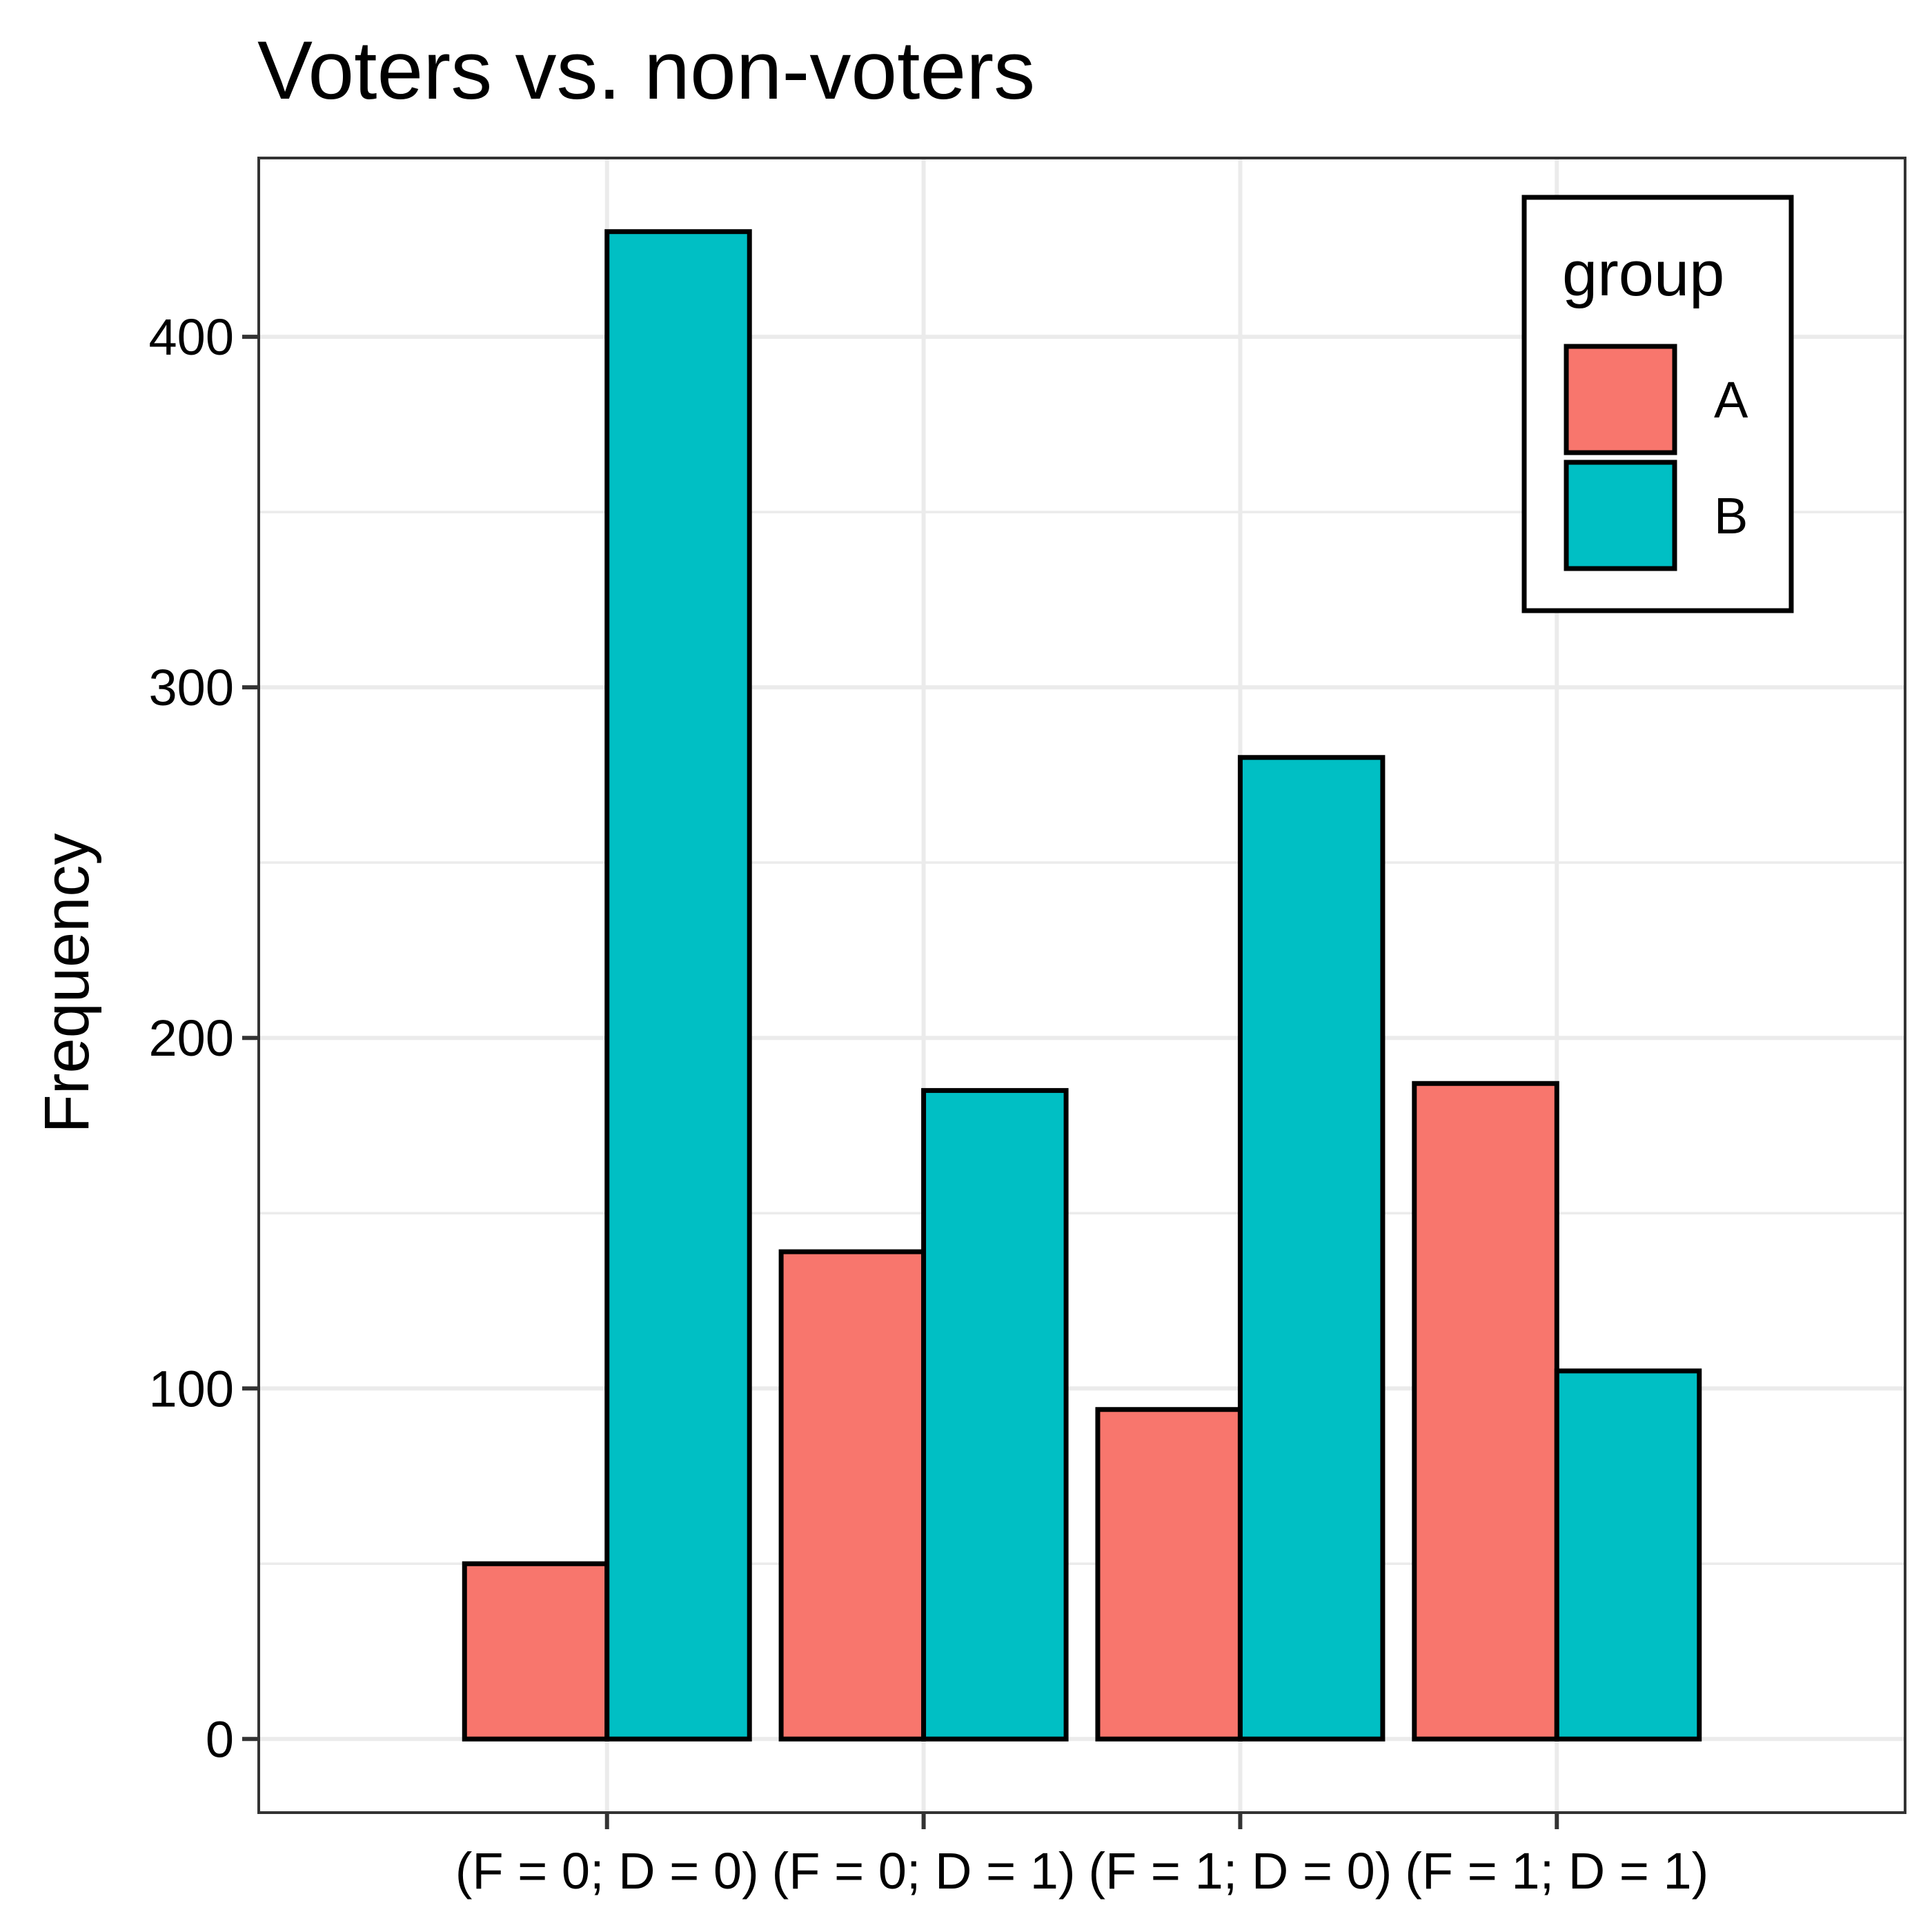  I want to click on legend-key-B, so click(1620, 515).